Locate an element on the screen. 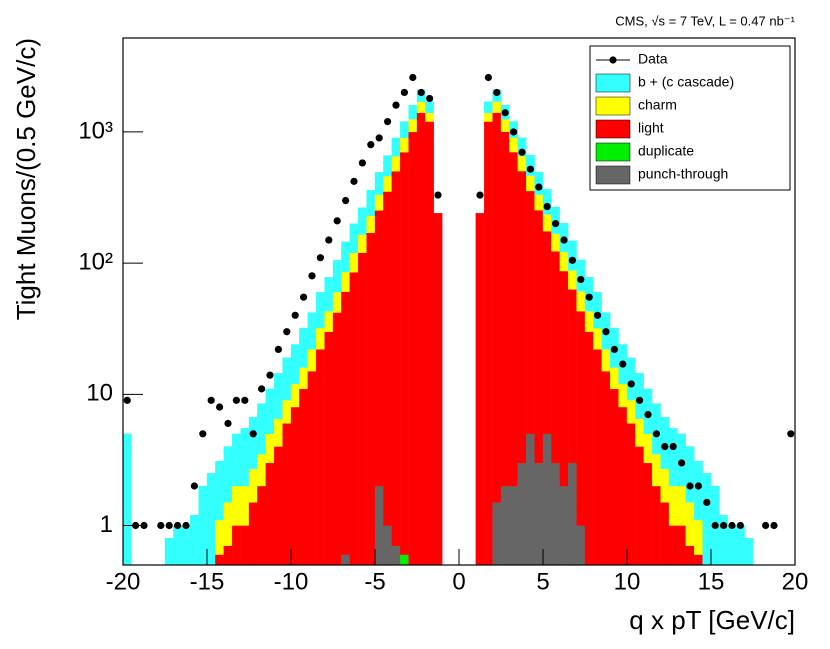 This screenshot has width=830, height=649. x-tick-label: 0 is located at coordinates (458, 581).